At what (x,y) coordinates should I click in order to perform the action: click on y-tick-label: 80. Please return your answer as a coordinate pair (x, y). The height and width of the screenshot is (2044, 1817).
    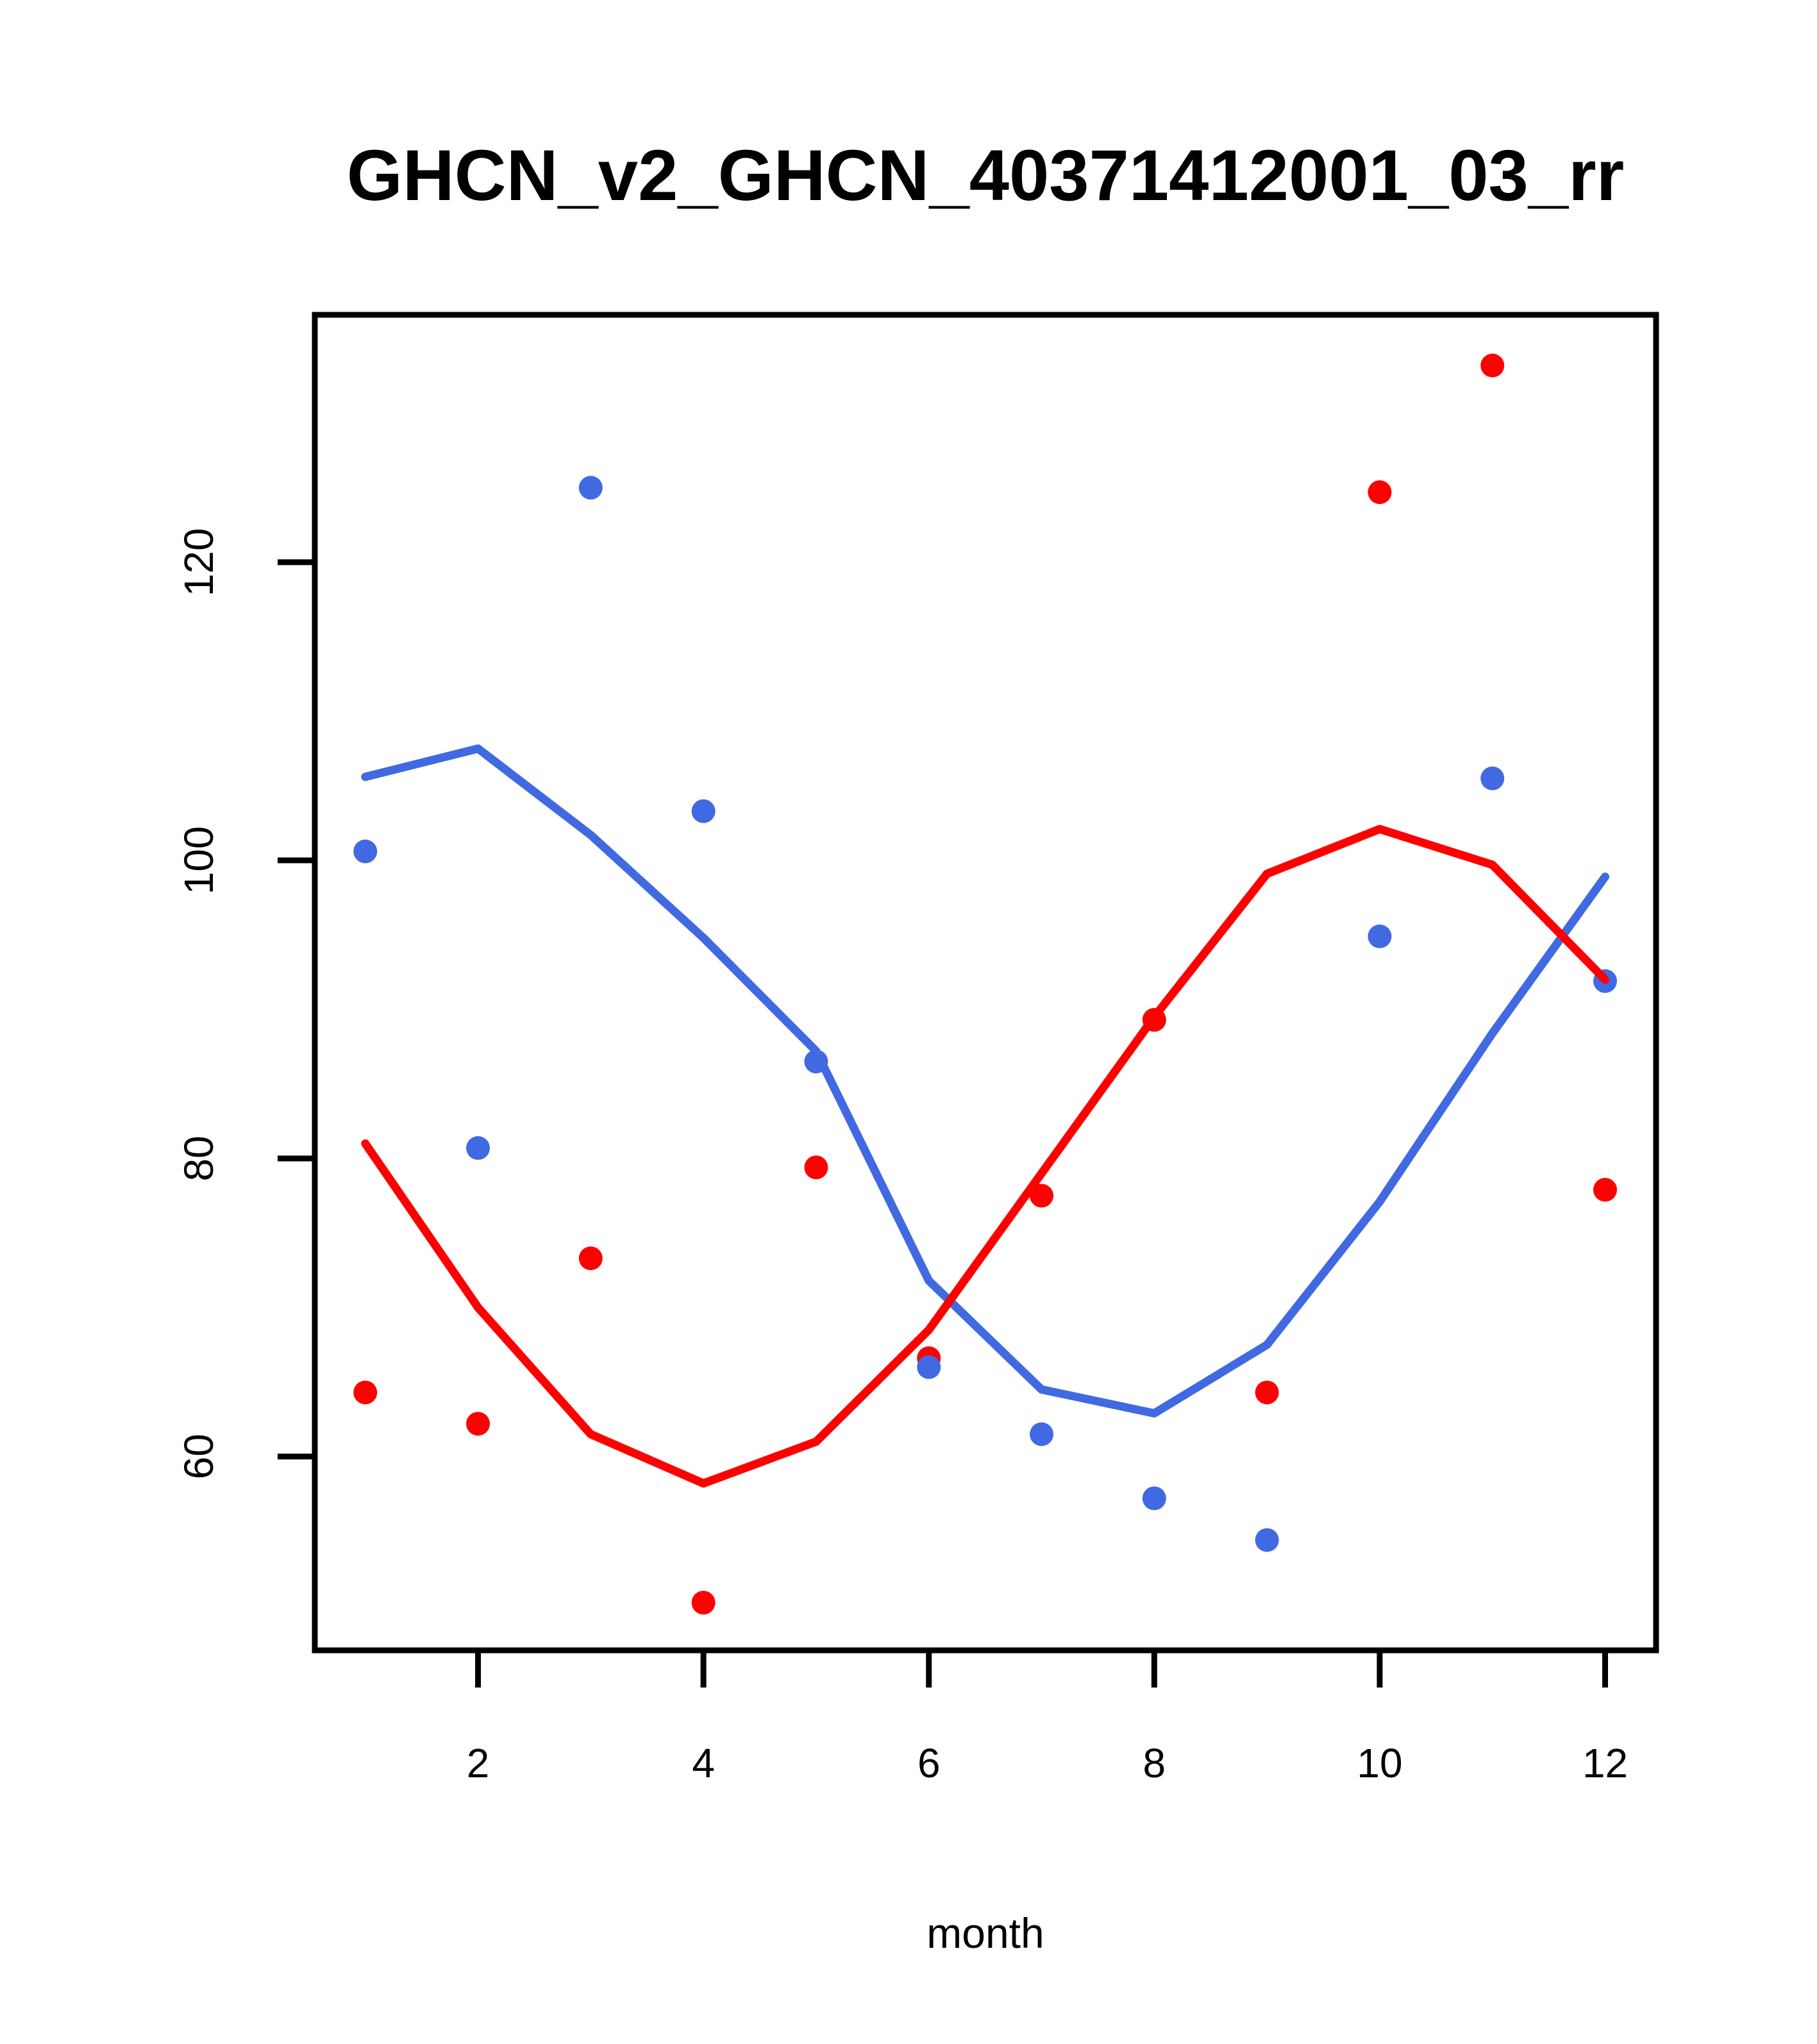
    Looking at the image, I should click on (199, 1158).